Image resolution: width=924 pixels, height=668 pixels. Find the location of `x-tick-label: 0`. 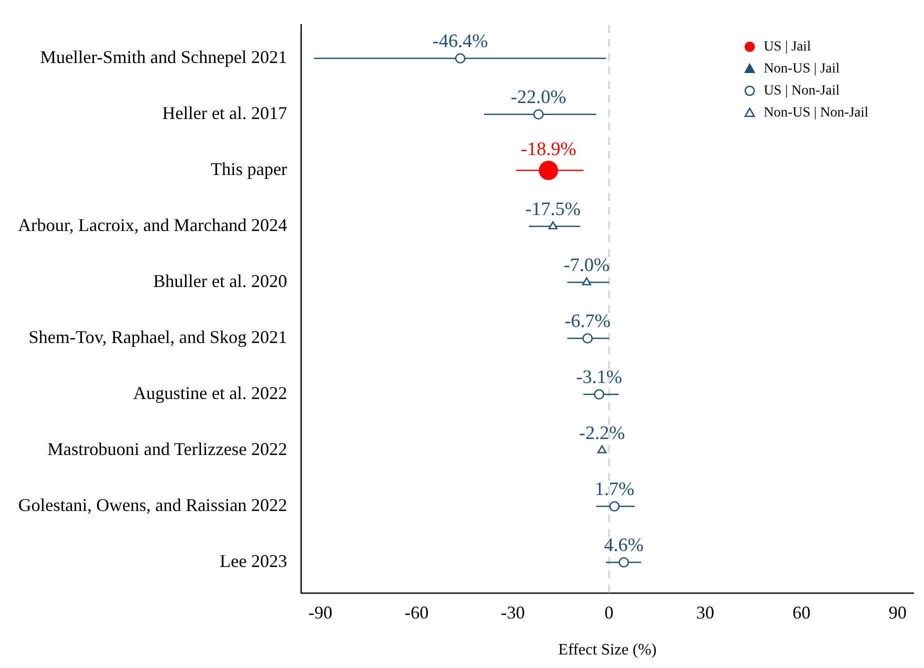

x-tick-label: 0 is located at coordinates (609, 612).